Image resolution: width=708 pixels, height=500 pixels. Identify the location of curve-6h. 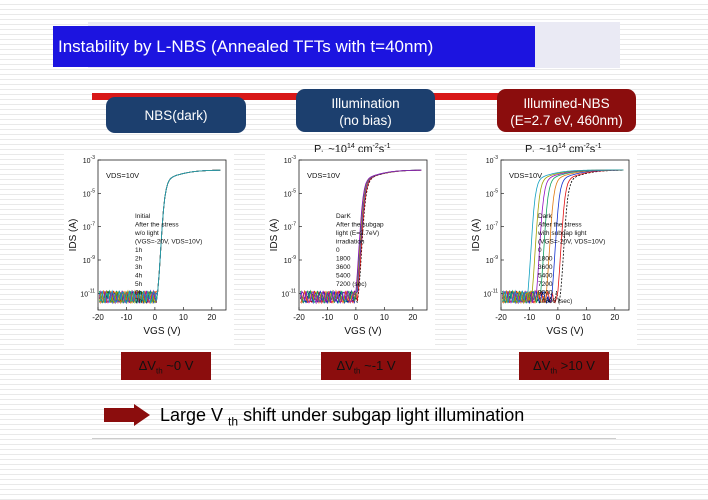
(160, 237).